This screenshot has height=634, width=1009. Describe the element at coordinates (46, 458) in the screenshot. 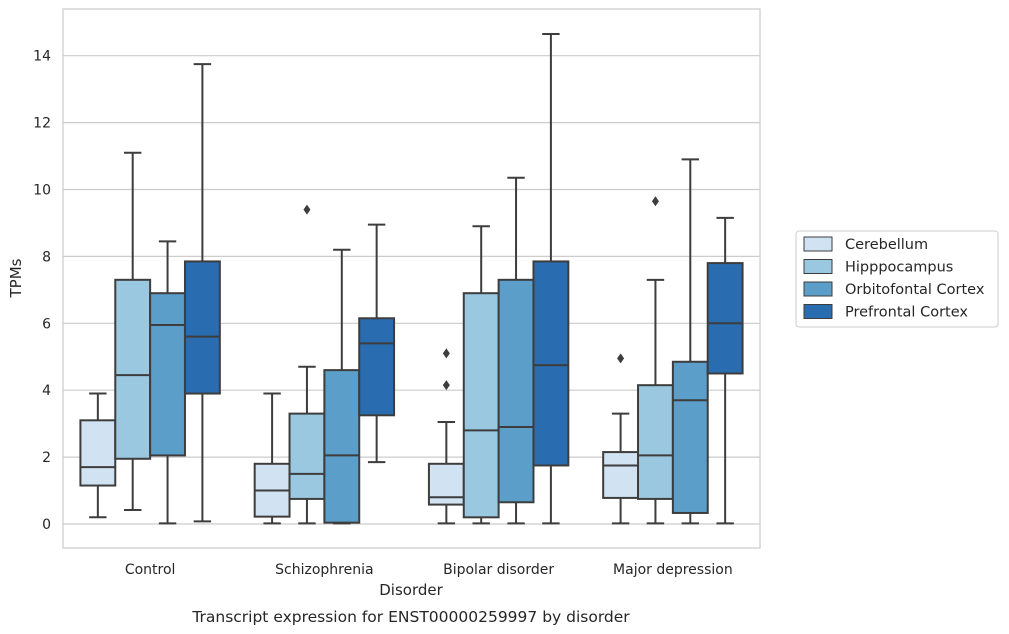

I see `y-tick-label: 2` at that location.